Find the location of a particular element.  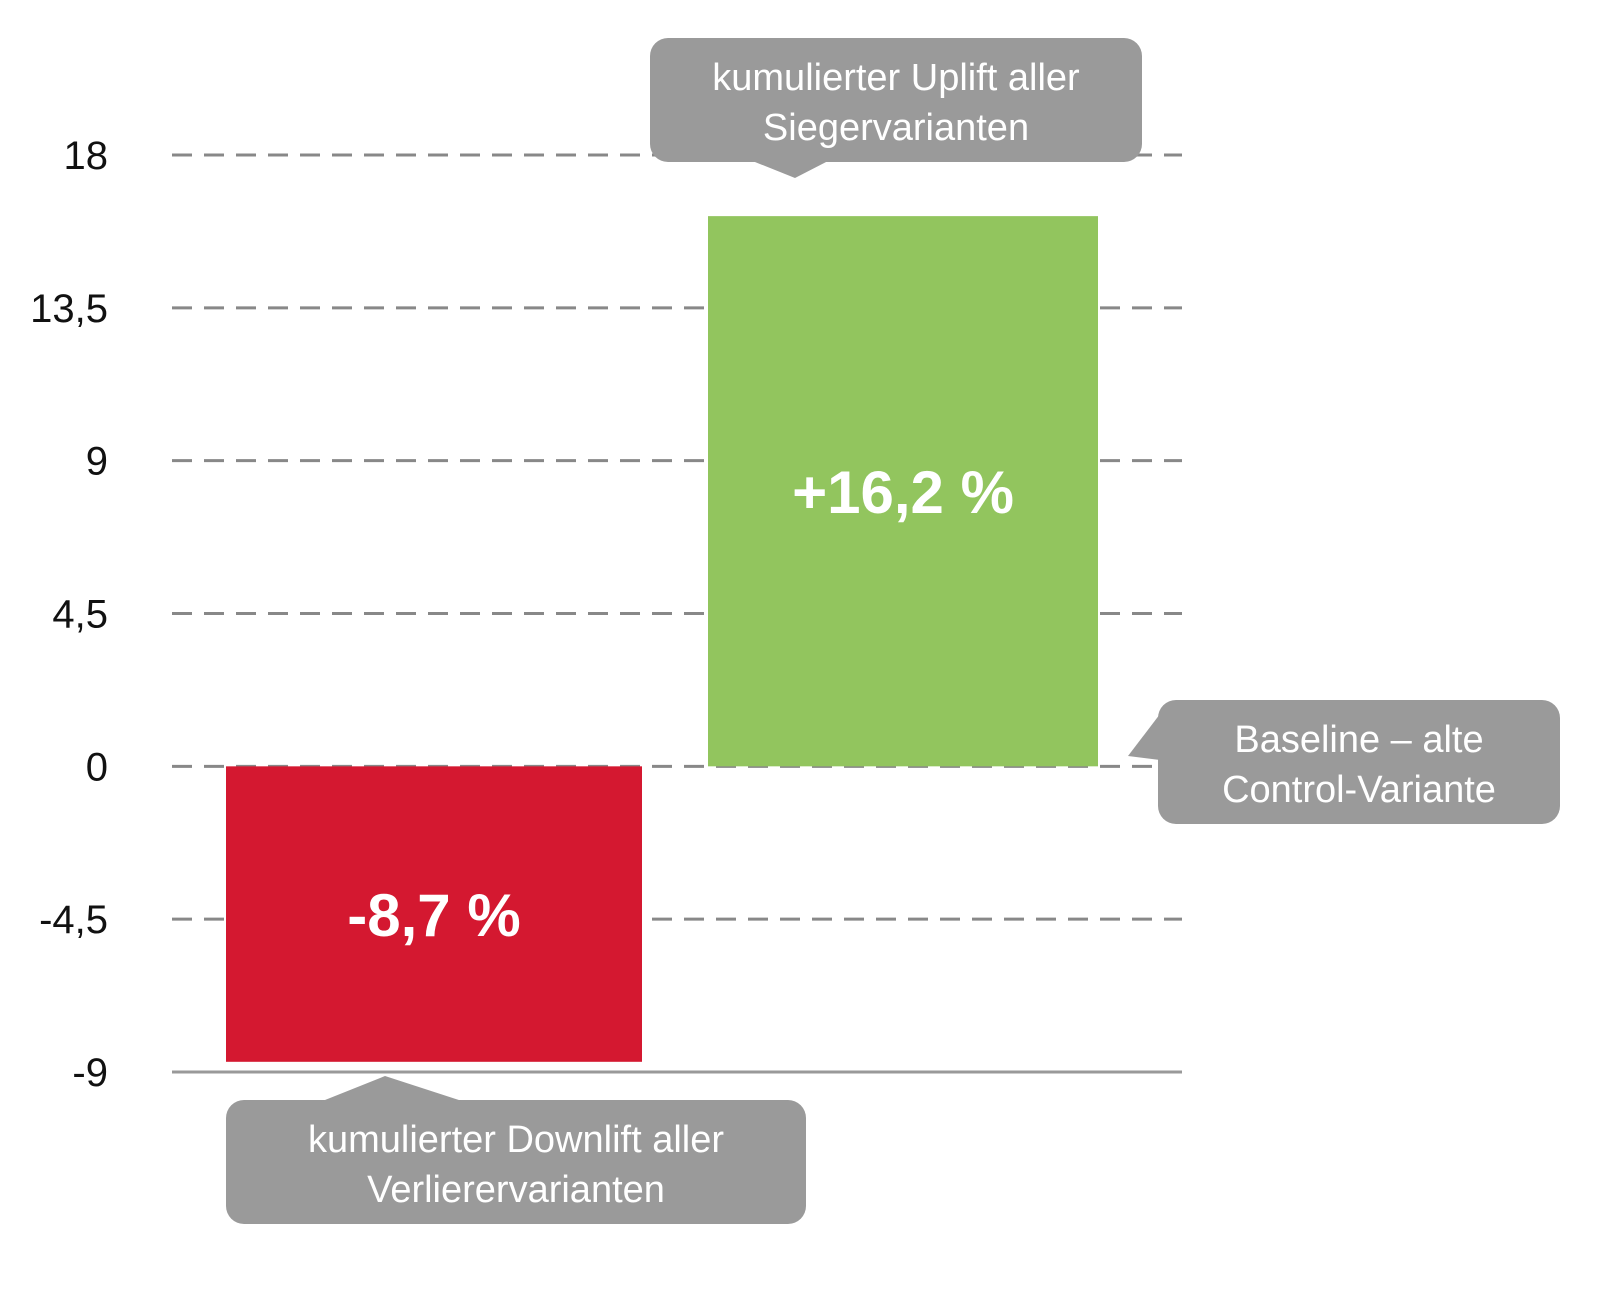

callout-uplift: kumulierter Uplift aller Siegervarianten is located at coordinates (896, 108).